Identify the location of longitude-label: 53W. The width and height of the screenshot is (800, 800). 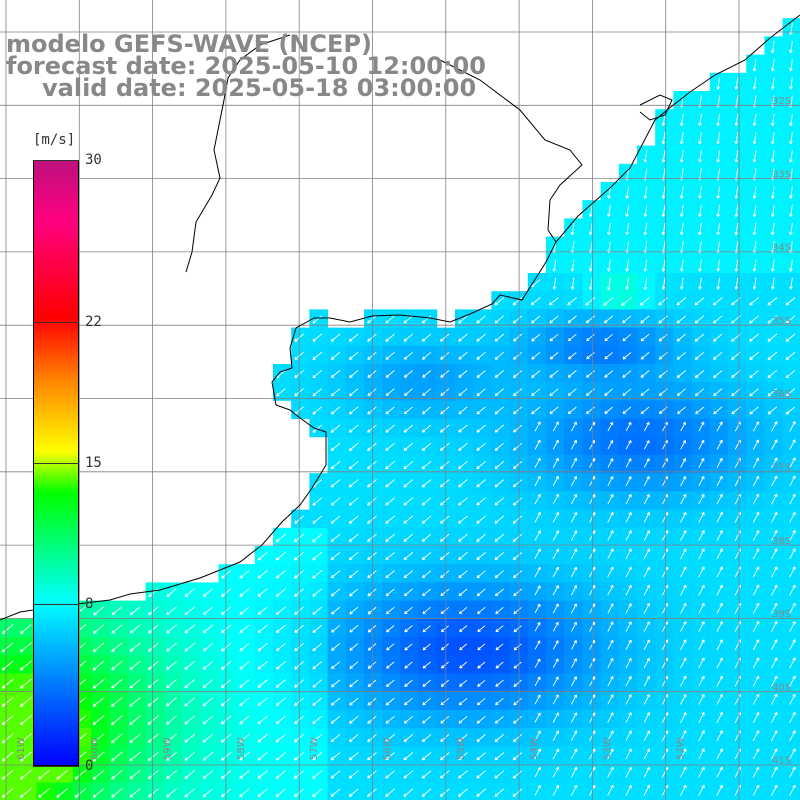
(607, 748).